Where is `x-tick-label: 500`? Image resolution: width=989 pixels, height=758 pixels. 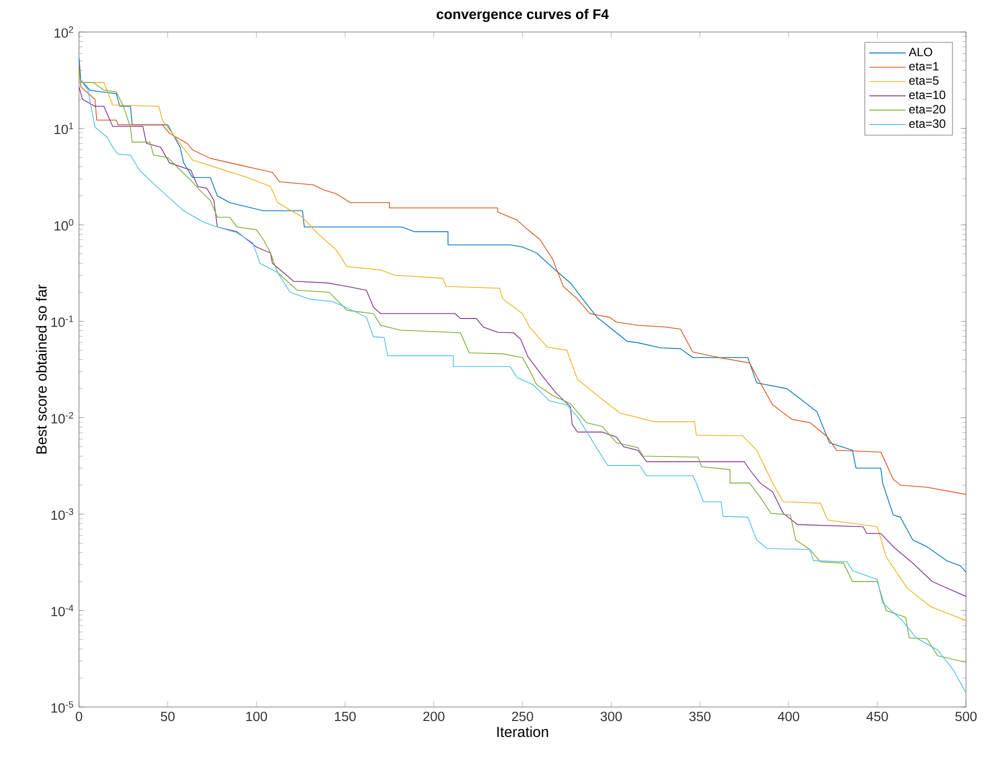 x-tick-label: 500 is located at coordinates (966, 717).